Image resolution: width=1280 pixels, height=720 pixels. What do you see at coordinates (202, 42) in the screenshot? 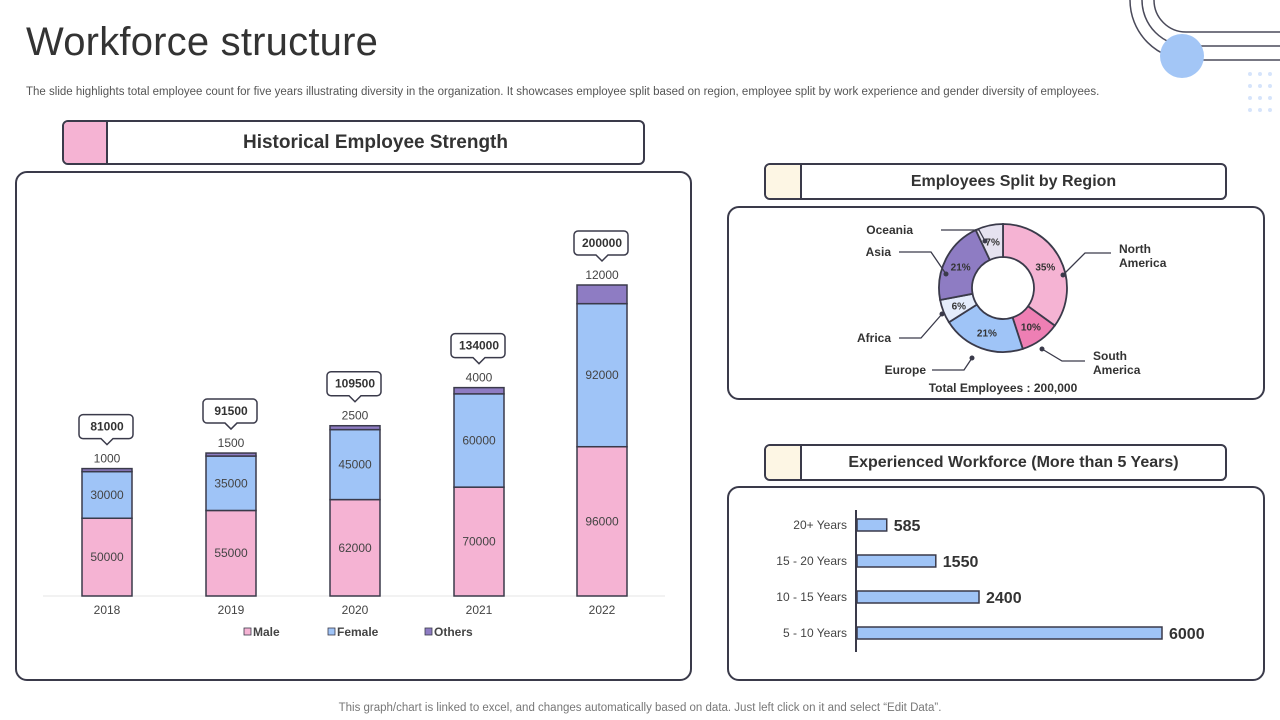
I see `page-title: Workforce structure` at bounding box center [202, 42].